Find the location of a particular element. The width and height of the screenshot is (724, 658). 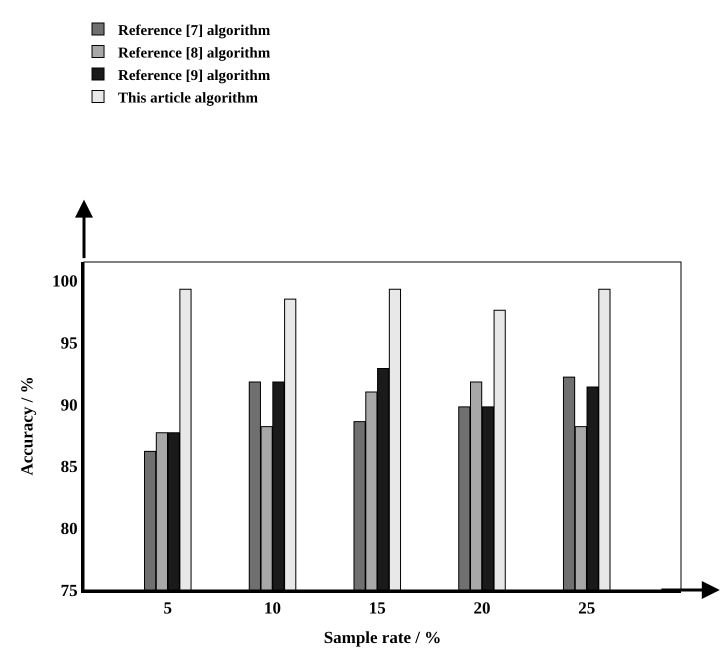

x-tick-label: 15 is located at coordinates (377, 608).